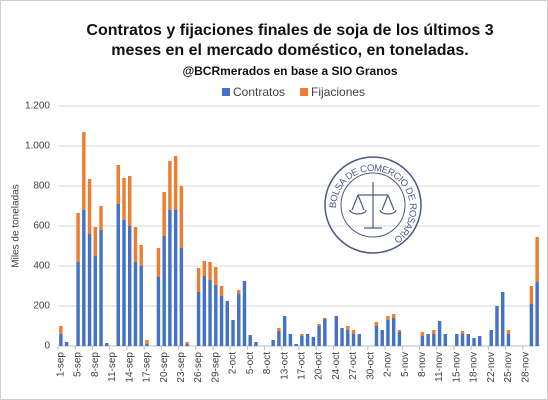 Image resolution: width=548 pixels, height=400 pixels. I want to click on x-tick-label: 2-oct, so click(233, 363).